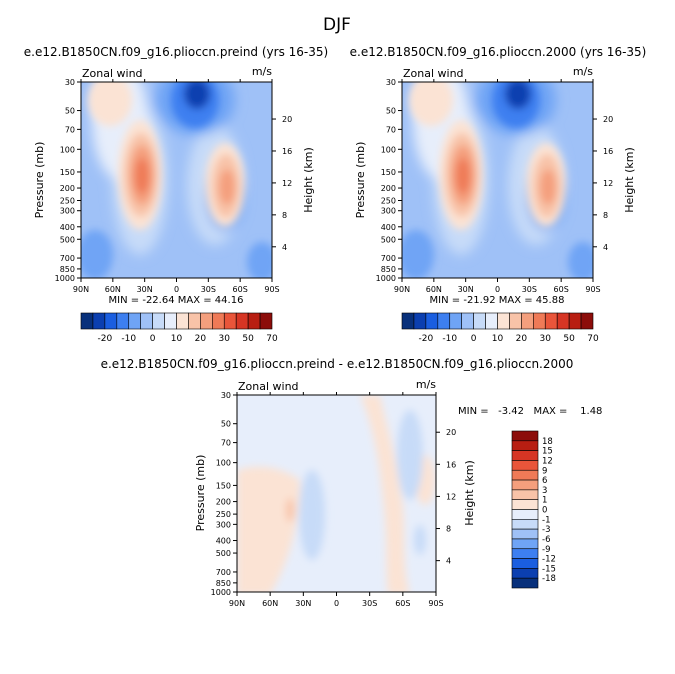 Image resolution: width=675 pixels, height=674 pixels. I want to click on y-tick-label: 50, so click(226, 424).